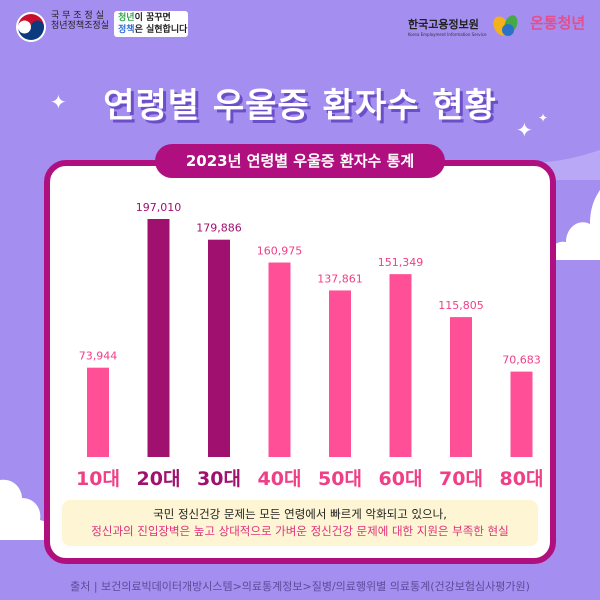  I want to click on cloud-right-icon, so click(574, 225).